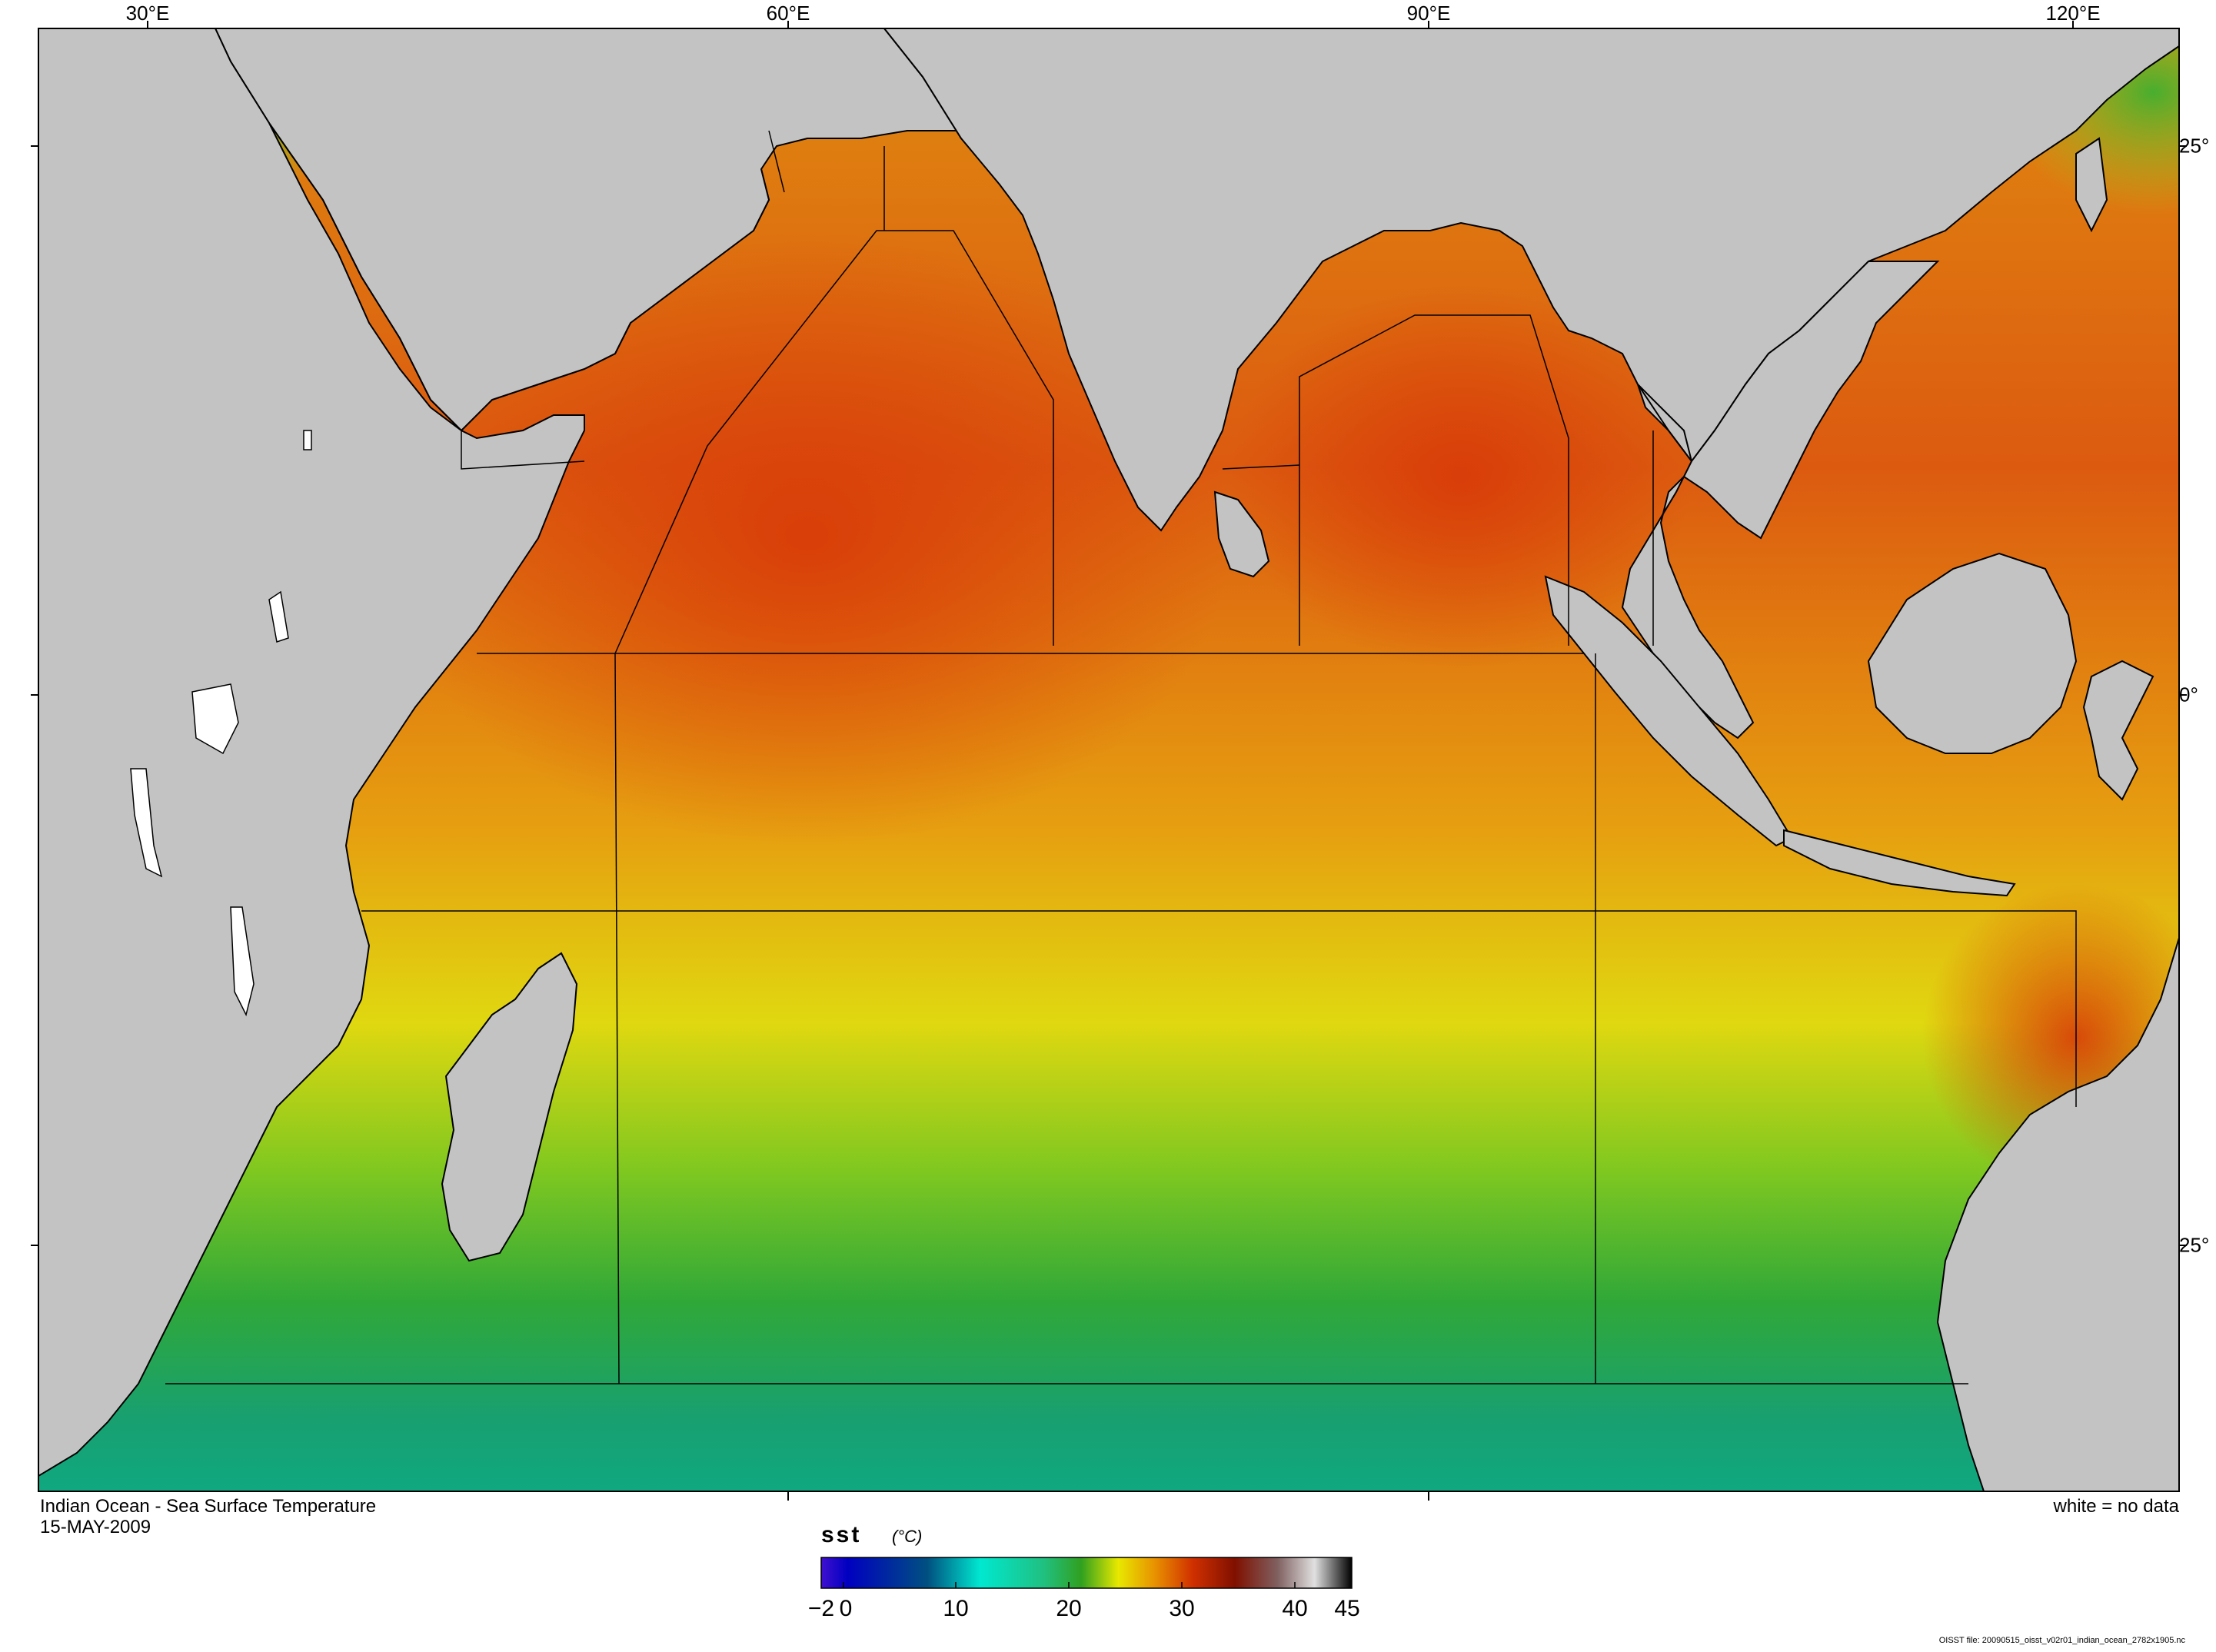 Image resolution: width=2216 pixels, height=1652 pixels. What do you see at coordinates (2118, 730) in the screenshot?
I see `land-sulawesi` at bounding box center [2118, 730].